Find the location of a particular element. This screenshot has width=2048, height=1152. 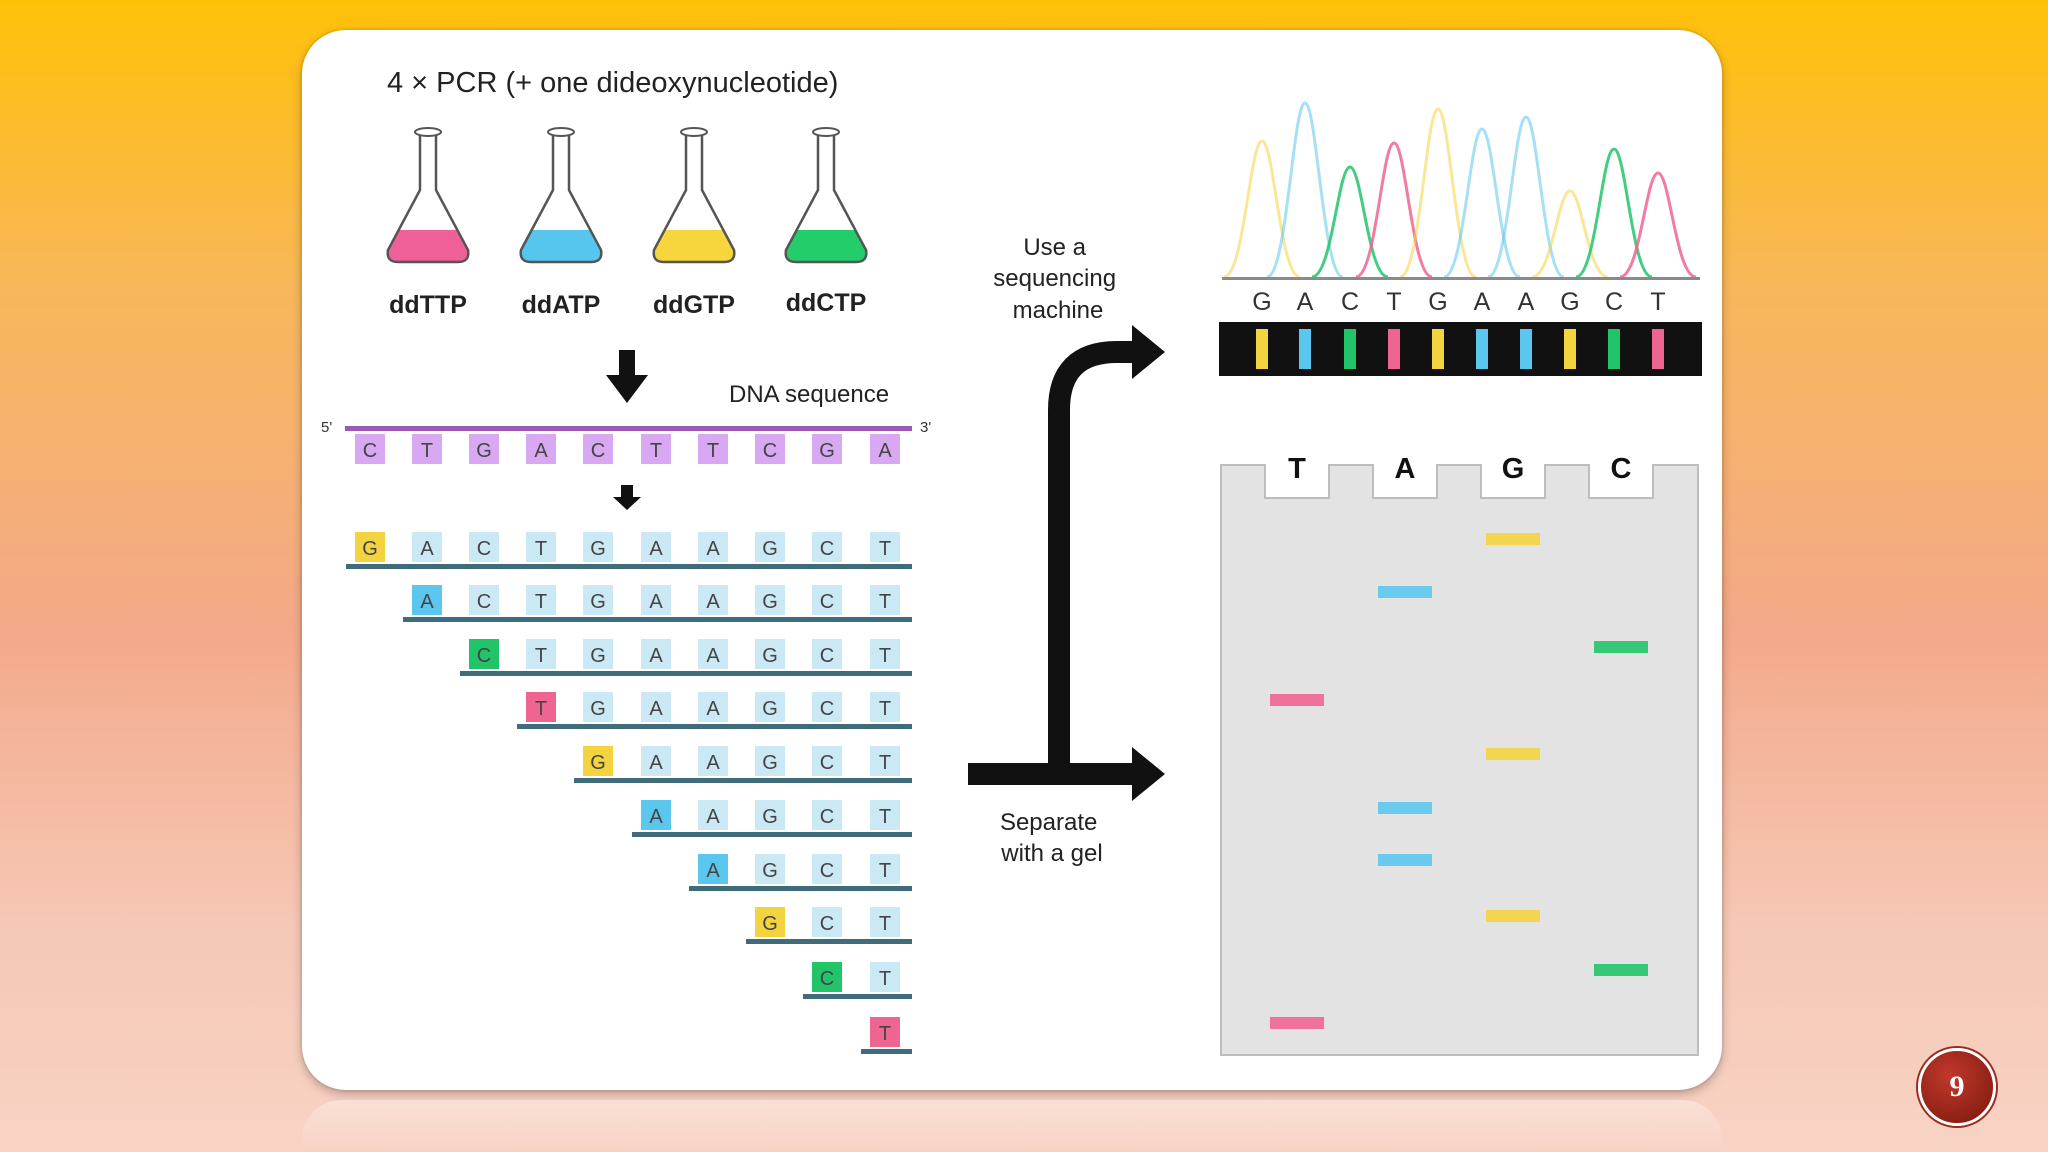

template-base-letter: T is located at coordinates (656, 451).